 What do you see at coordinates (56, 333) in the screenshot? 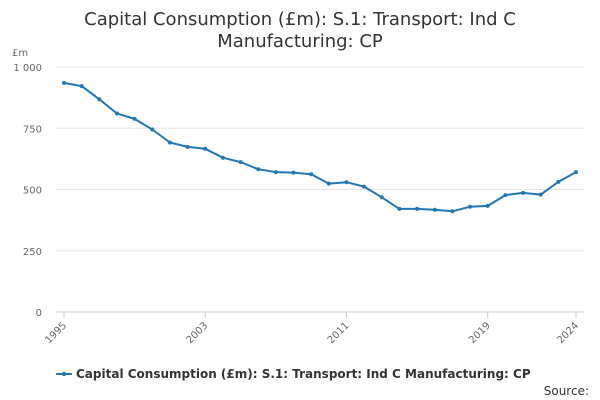
I see `x-tick-label: 1995` at bounding box center [56, 333].